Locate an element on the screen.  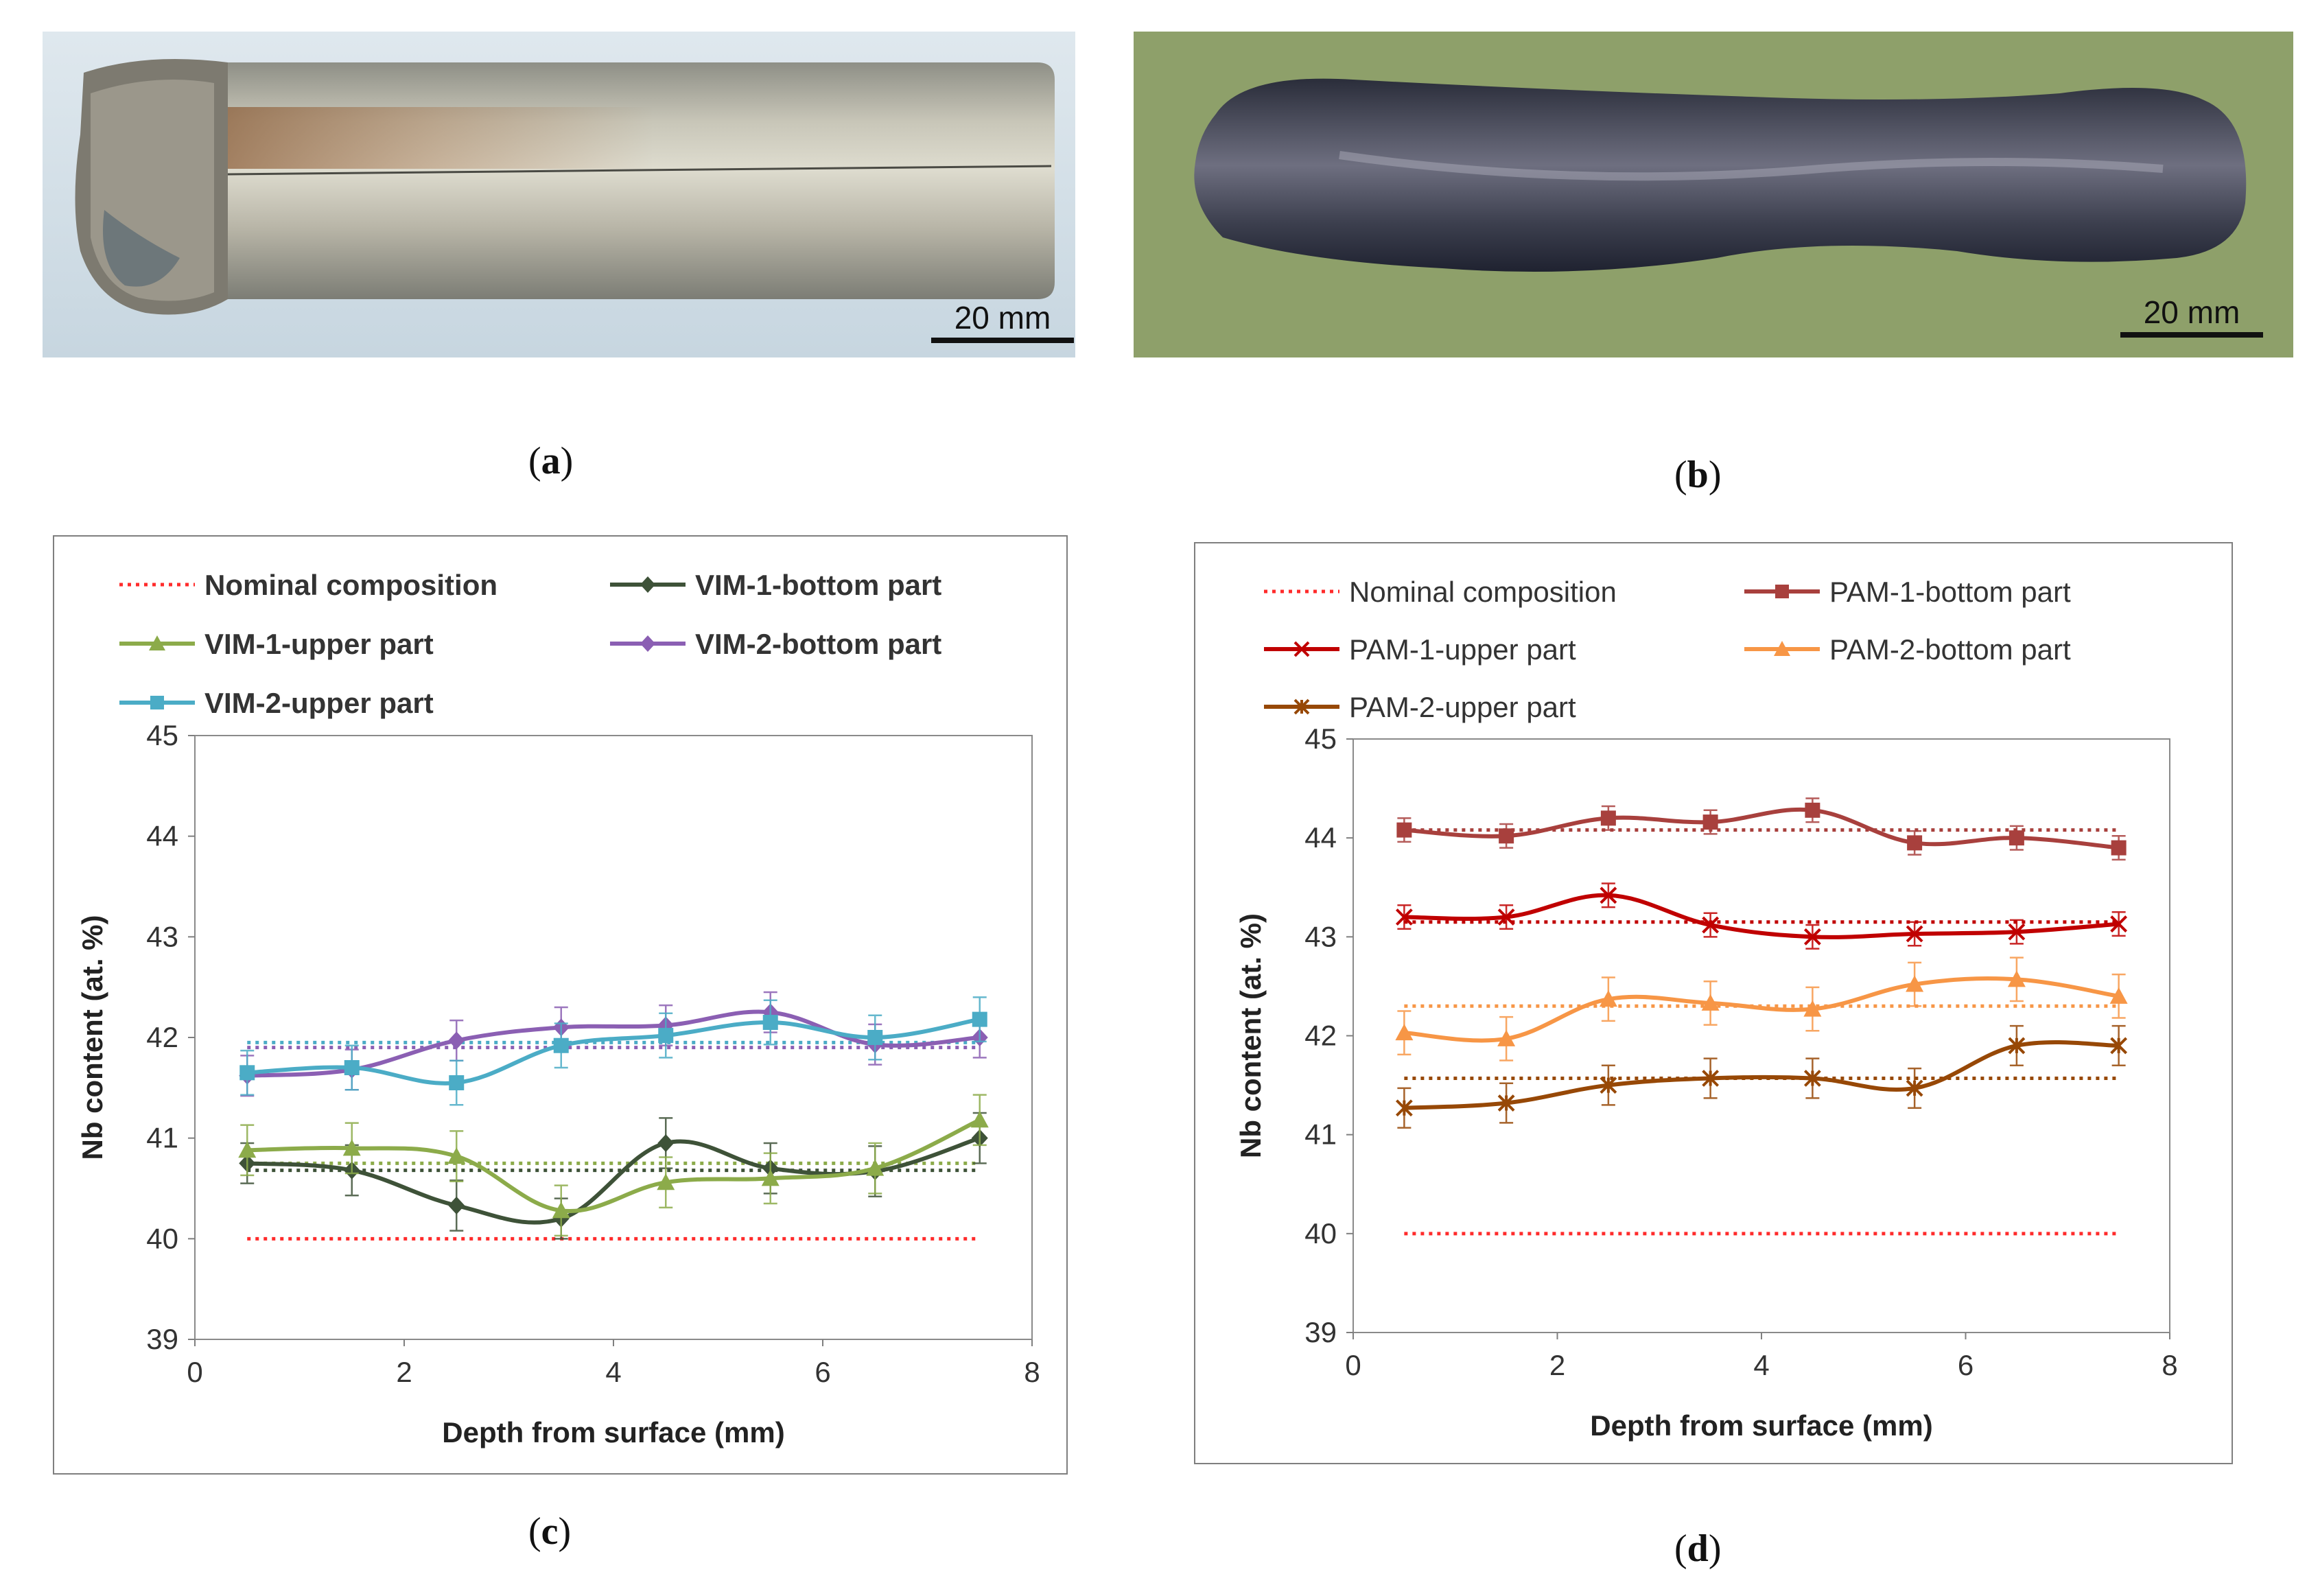
legend-label: PAM-1-bottom part is located at coordinates (1950, 592).